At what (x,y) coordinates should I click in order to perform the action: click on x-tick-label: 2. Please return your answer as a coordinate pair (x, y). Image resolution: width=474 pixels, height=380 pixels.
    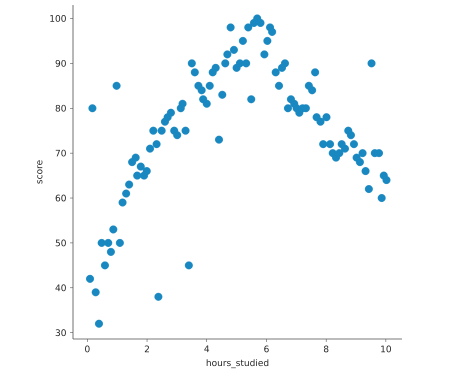
    Looking at the image, I should click on (147, 349).